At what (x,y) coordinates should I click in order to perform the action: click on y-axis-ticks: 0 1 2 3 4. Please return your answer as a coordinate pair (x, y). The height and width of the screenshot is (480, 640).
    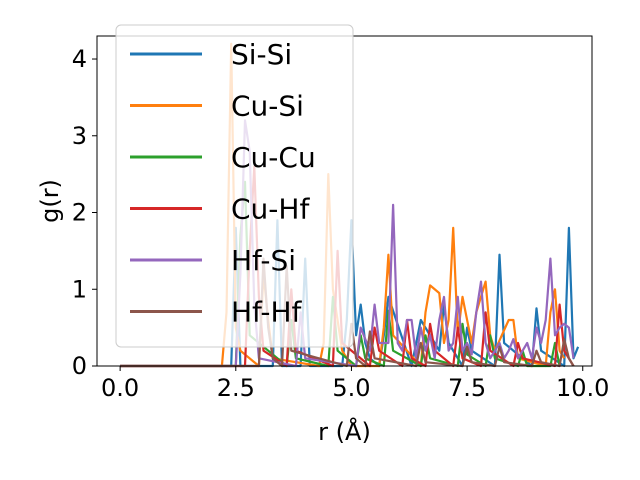
    Looking at the image, I should click on (84, 212).